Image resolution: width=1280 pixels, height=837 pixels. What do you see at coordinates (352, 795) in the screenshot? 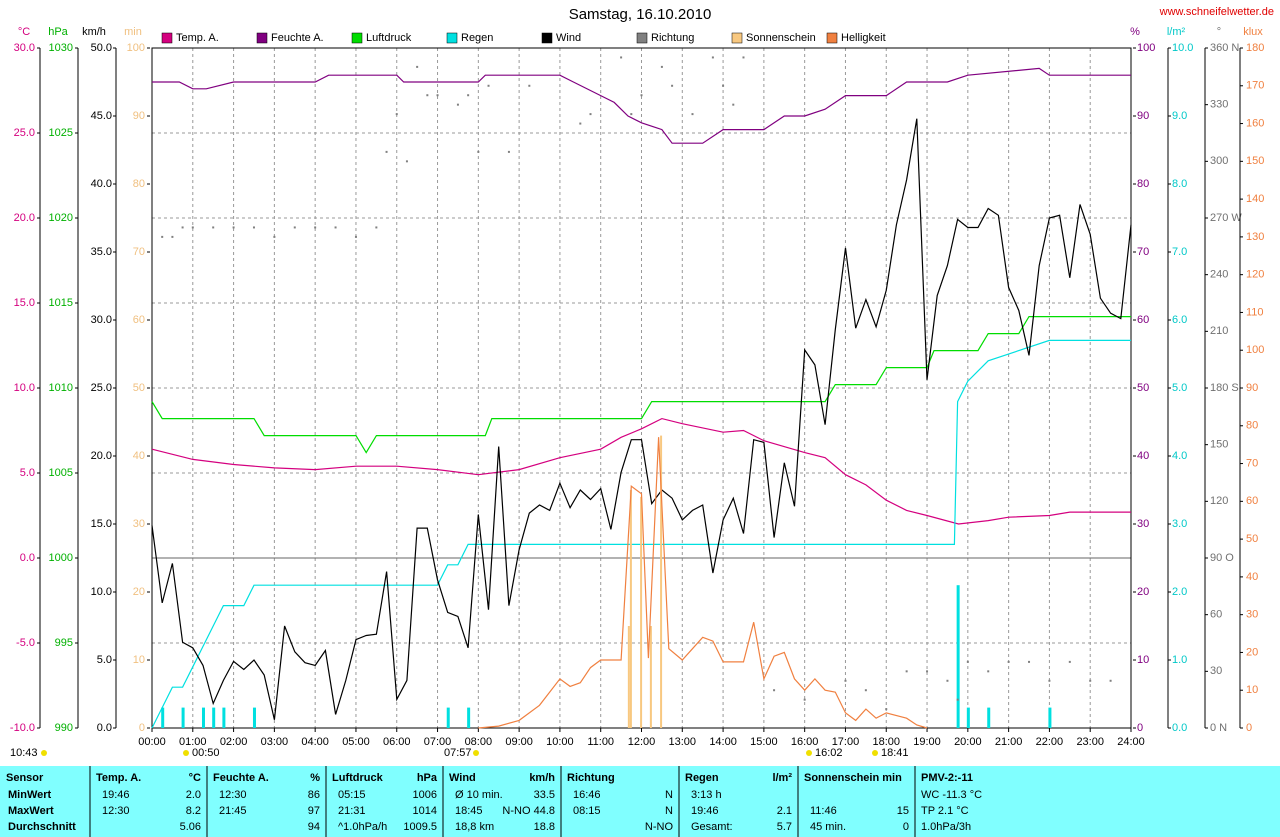
I see `table-cell: 05:15` at bounding box center [352, 795].